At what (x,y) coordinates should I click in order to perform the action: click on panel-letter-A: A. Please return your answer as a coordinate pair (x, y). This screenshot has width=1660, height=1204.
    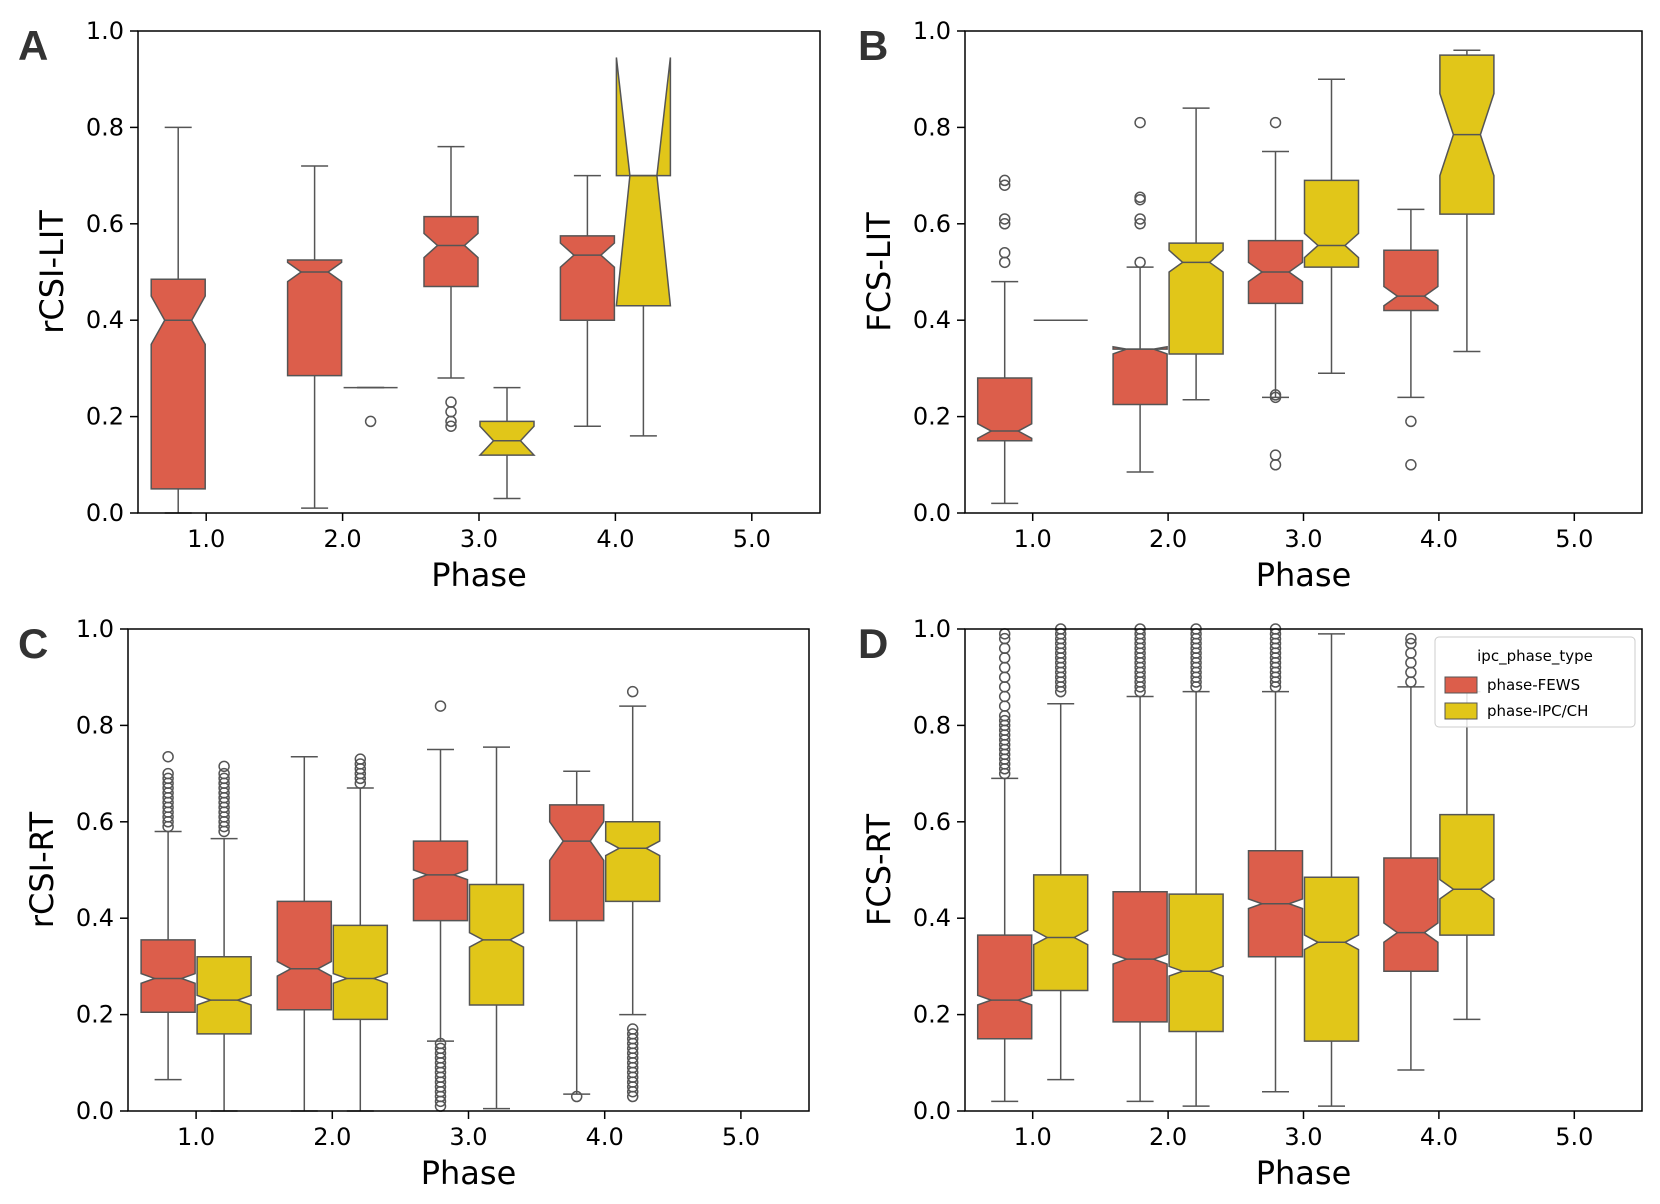
    Looking at the image, I should click on (33, 45).